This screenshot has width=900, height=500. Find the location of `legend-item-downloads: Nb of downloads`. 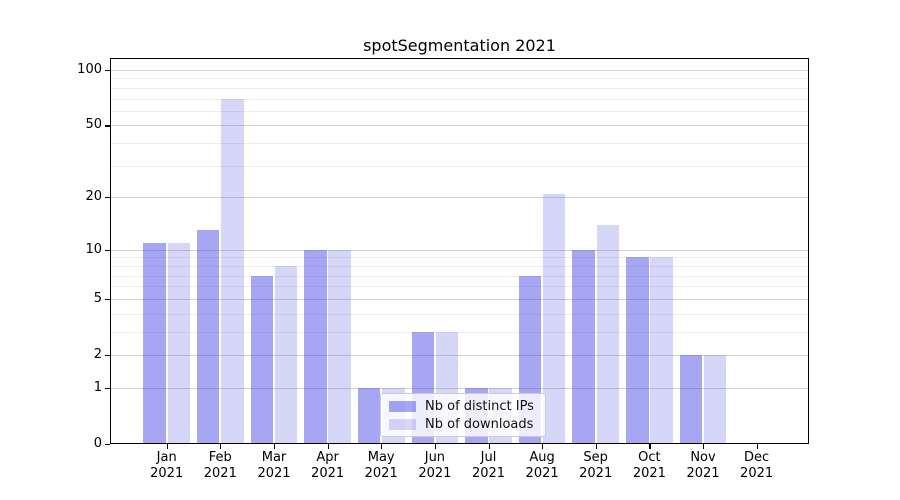

legend-item-downloads: Nb of downloads is located at coordinates (467, 424).